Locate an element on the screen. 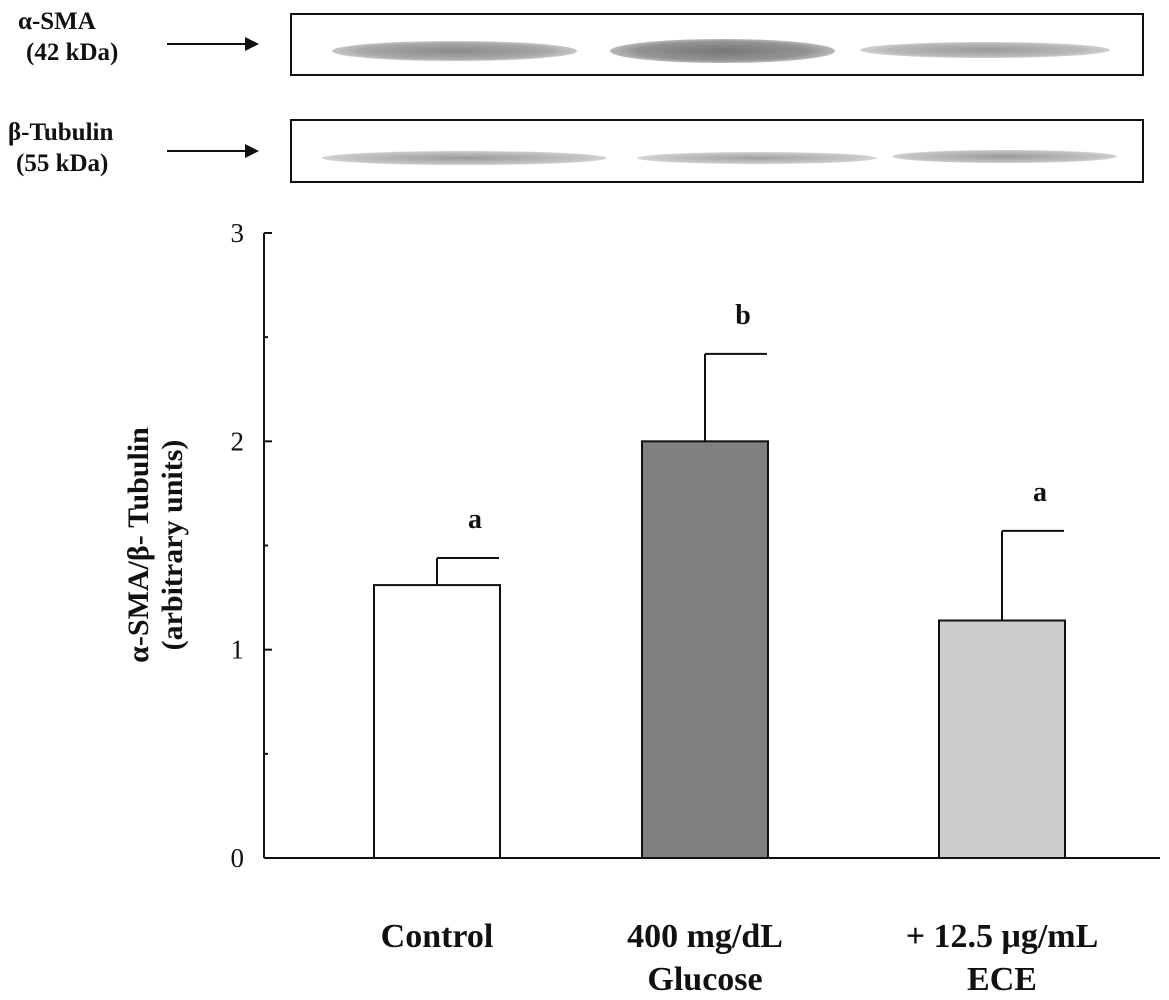  blot-label-alpha-sma: α-SMA (42 kDa) is located at coordinates (68, 37).